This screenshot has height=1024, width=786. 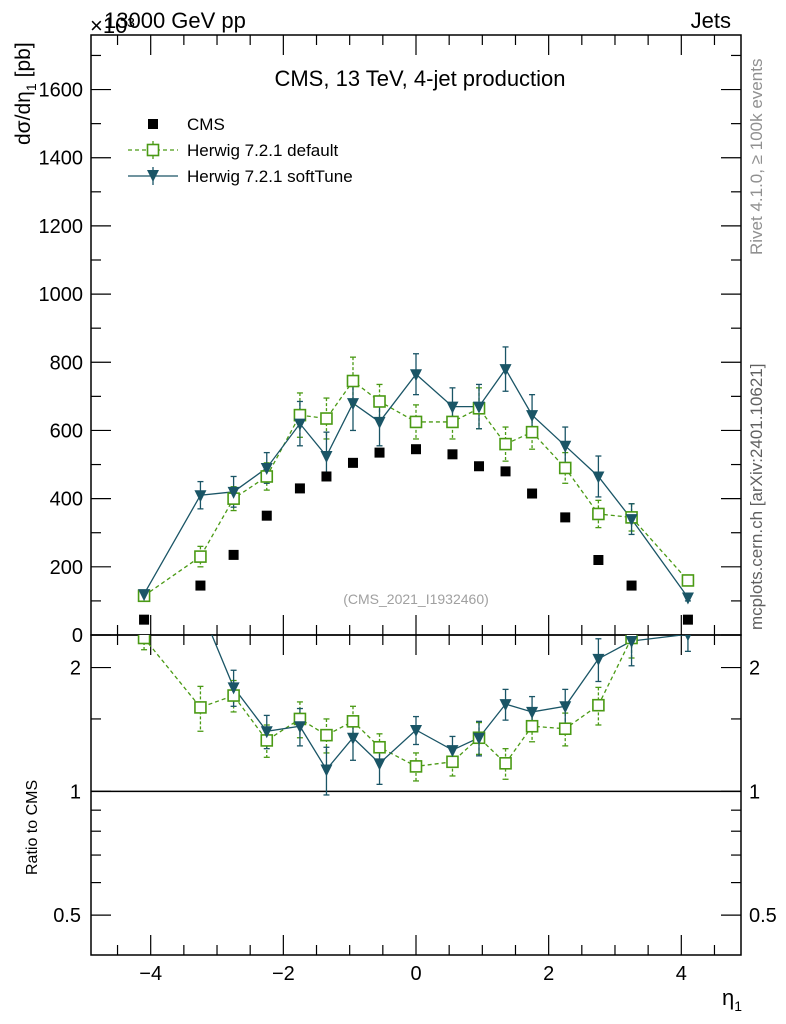 I want to click on svg-text:dσ/dη1[pb]: dσ/dη1 [pb], so click(x=25, y=93).